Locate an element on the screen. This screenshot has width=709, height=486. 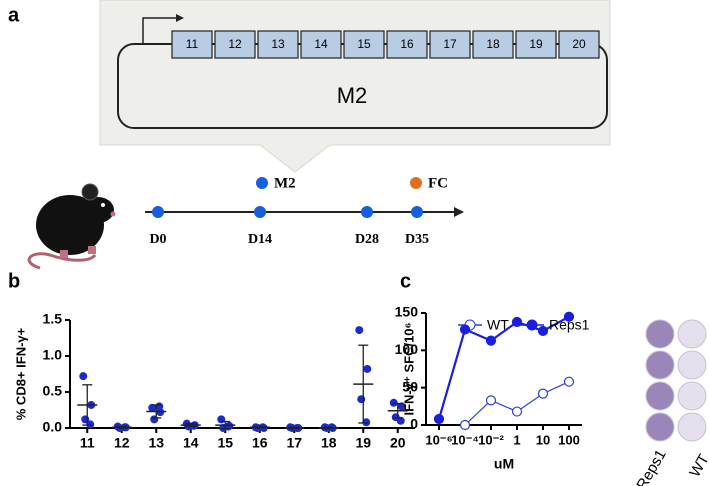
construct-unit-label: 15 is located at coordinates (364, 44).